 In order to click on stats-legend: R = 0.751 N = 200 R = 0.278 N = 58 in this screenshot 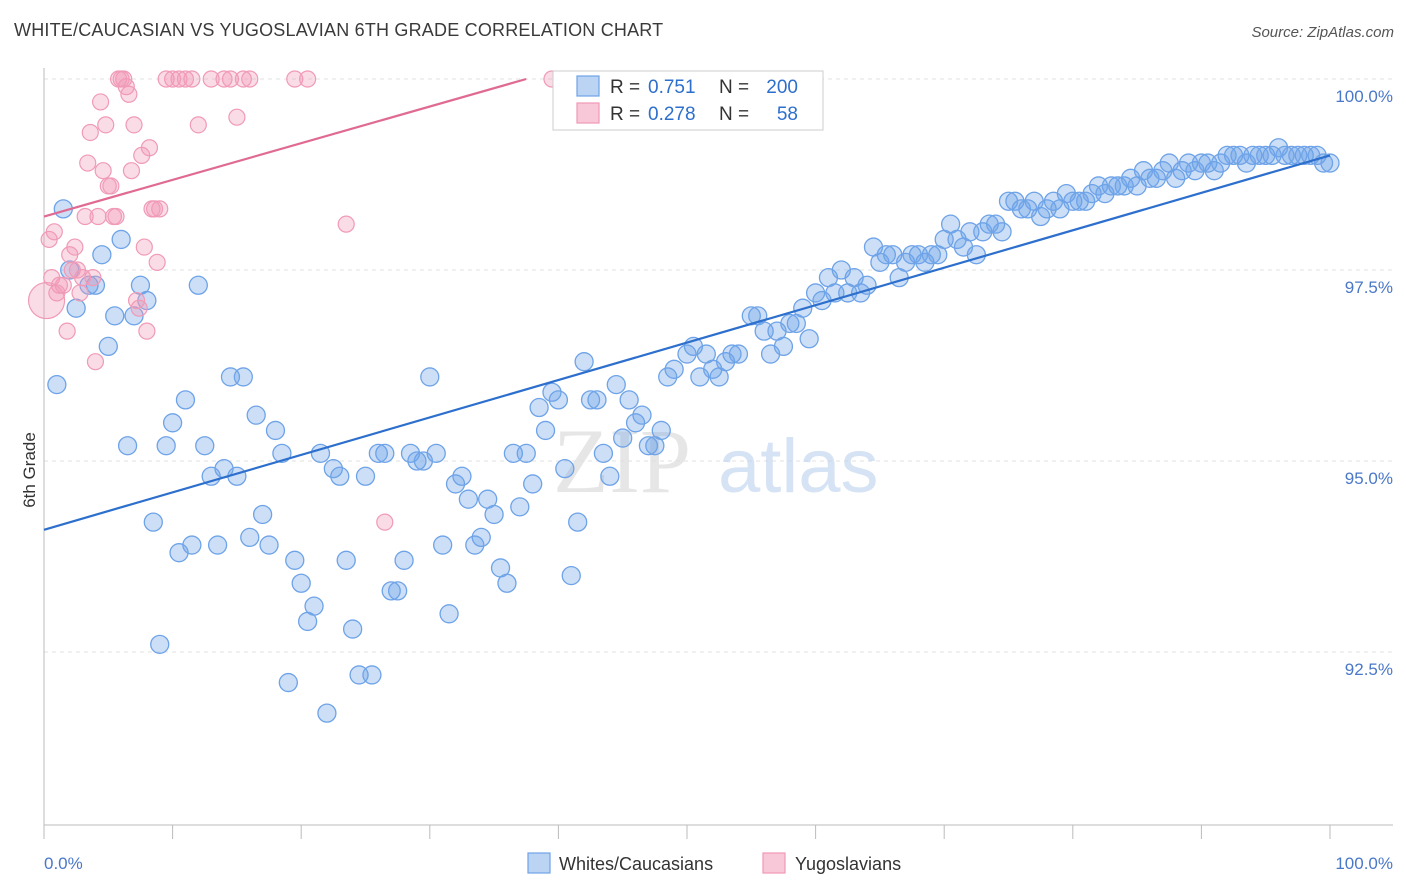, I will do `click(688, 100)`.